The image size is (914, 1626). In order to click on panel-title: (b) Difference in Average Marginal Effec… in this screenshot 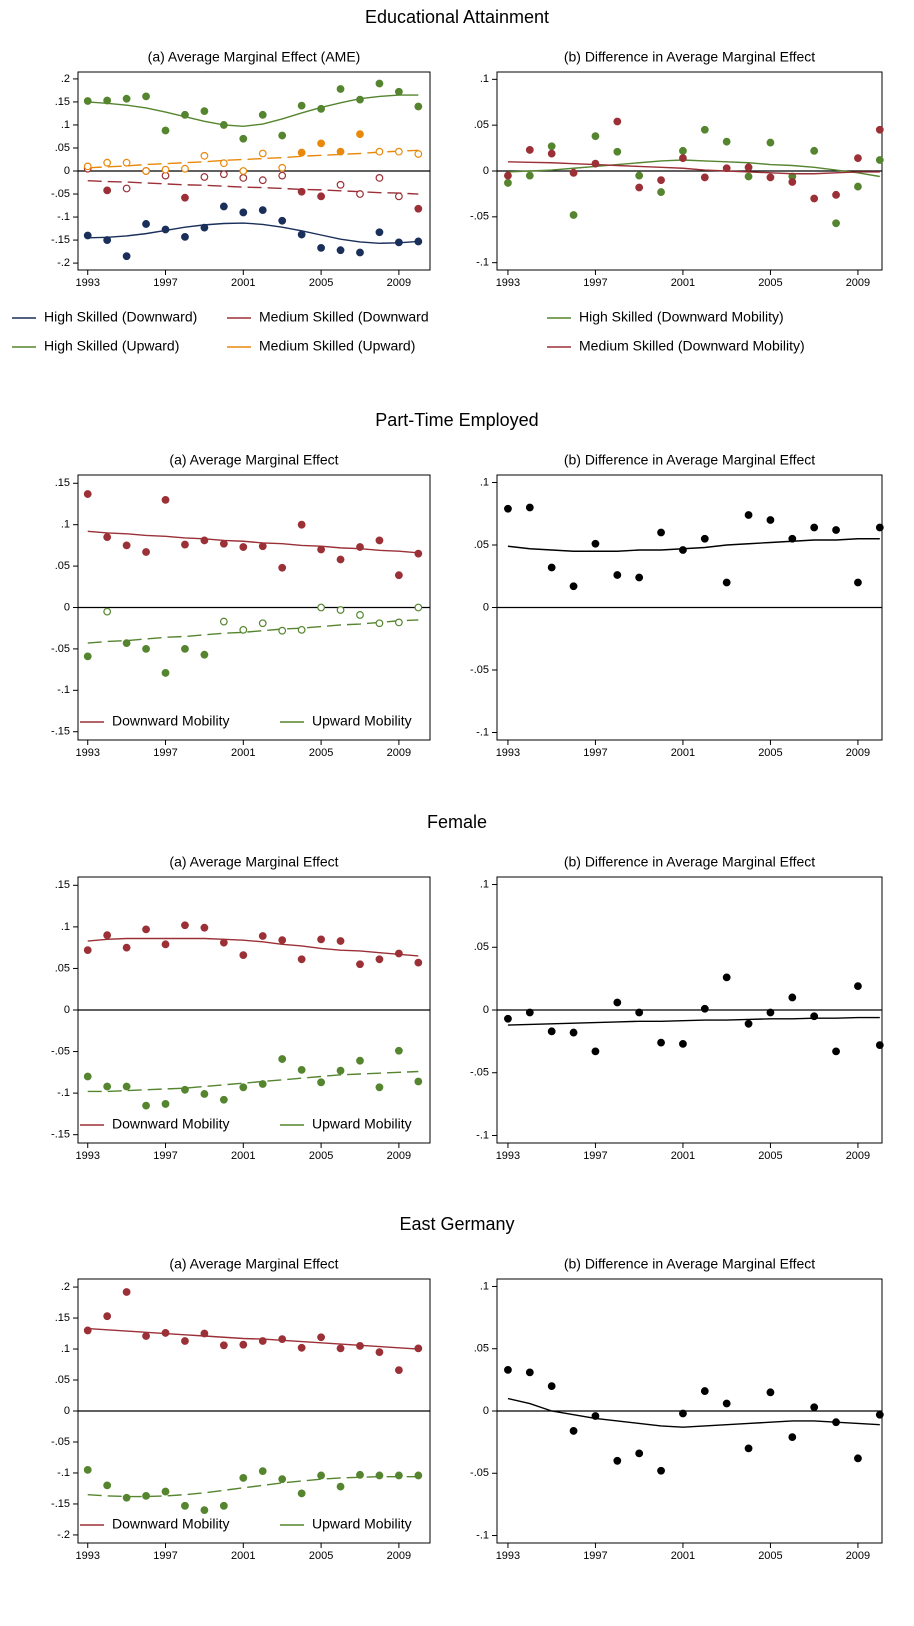, I will do `click(689, 1264)`.